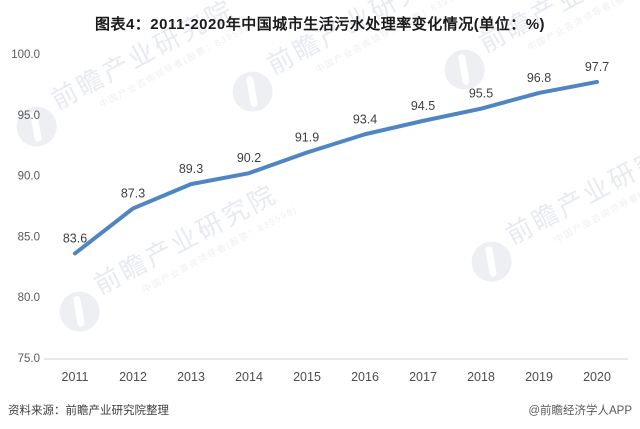 The height and width of the screenshot is (429, 640). What do you see at coordinates (423, 106) in the screenshot?
I see `data-point-label: 94.5` at bounding box center [423, 106].